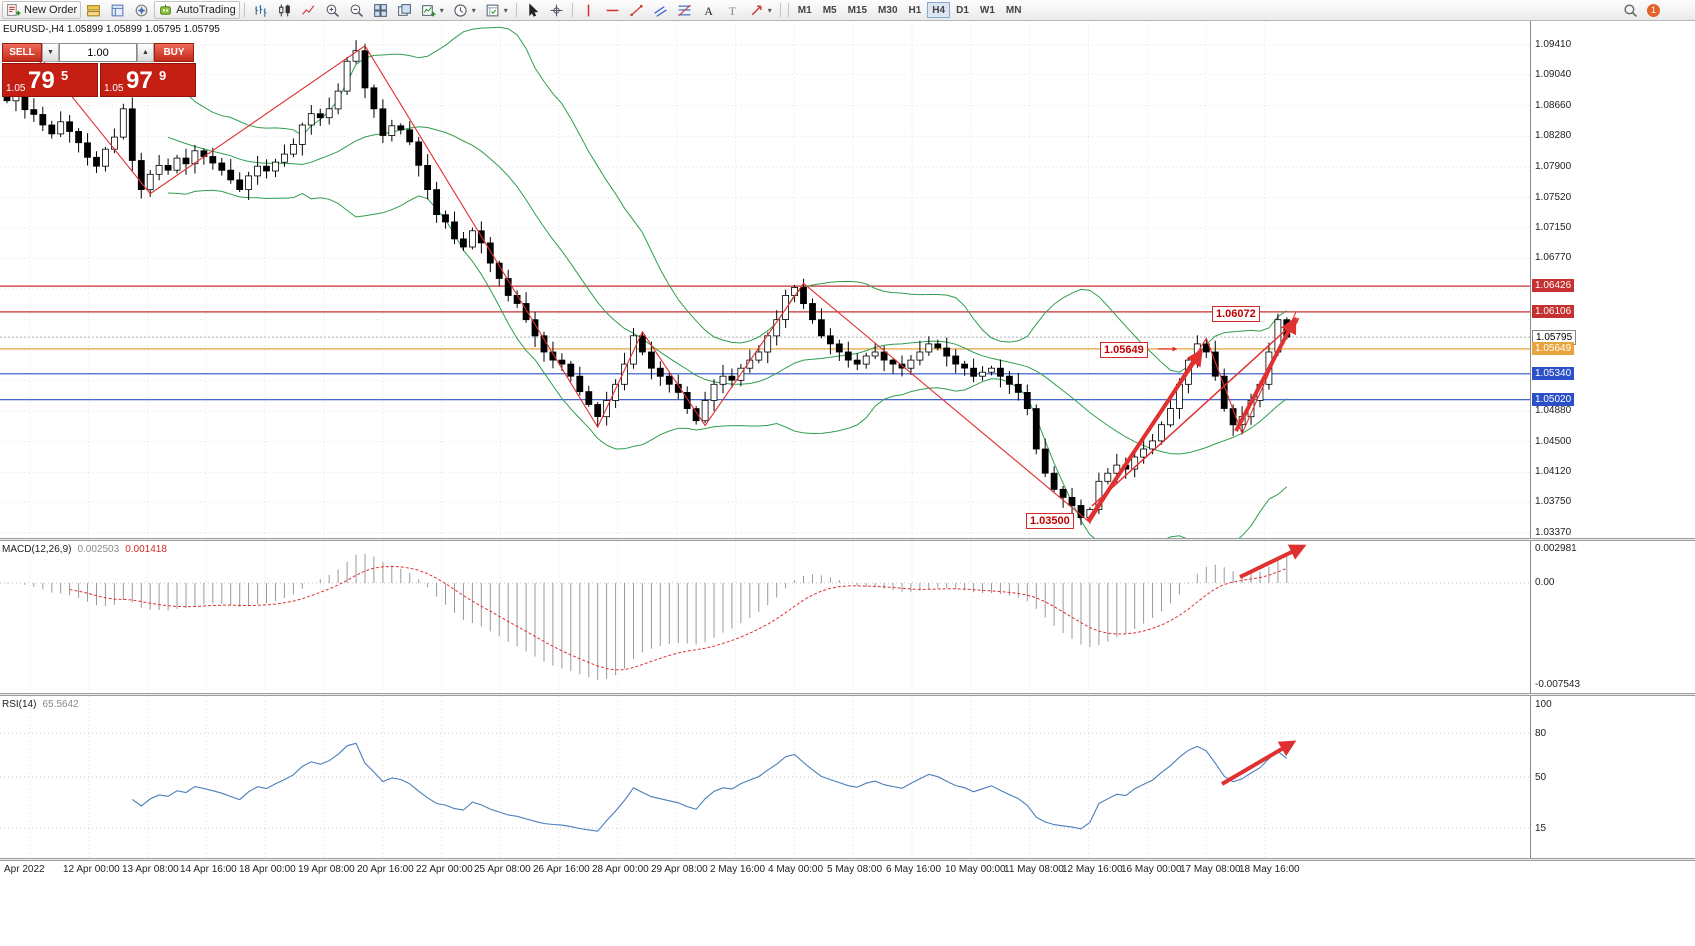 This screenshot has width=1695, height=946. I want to click on trendline-button, so click(636, 10).